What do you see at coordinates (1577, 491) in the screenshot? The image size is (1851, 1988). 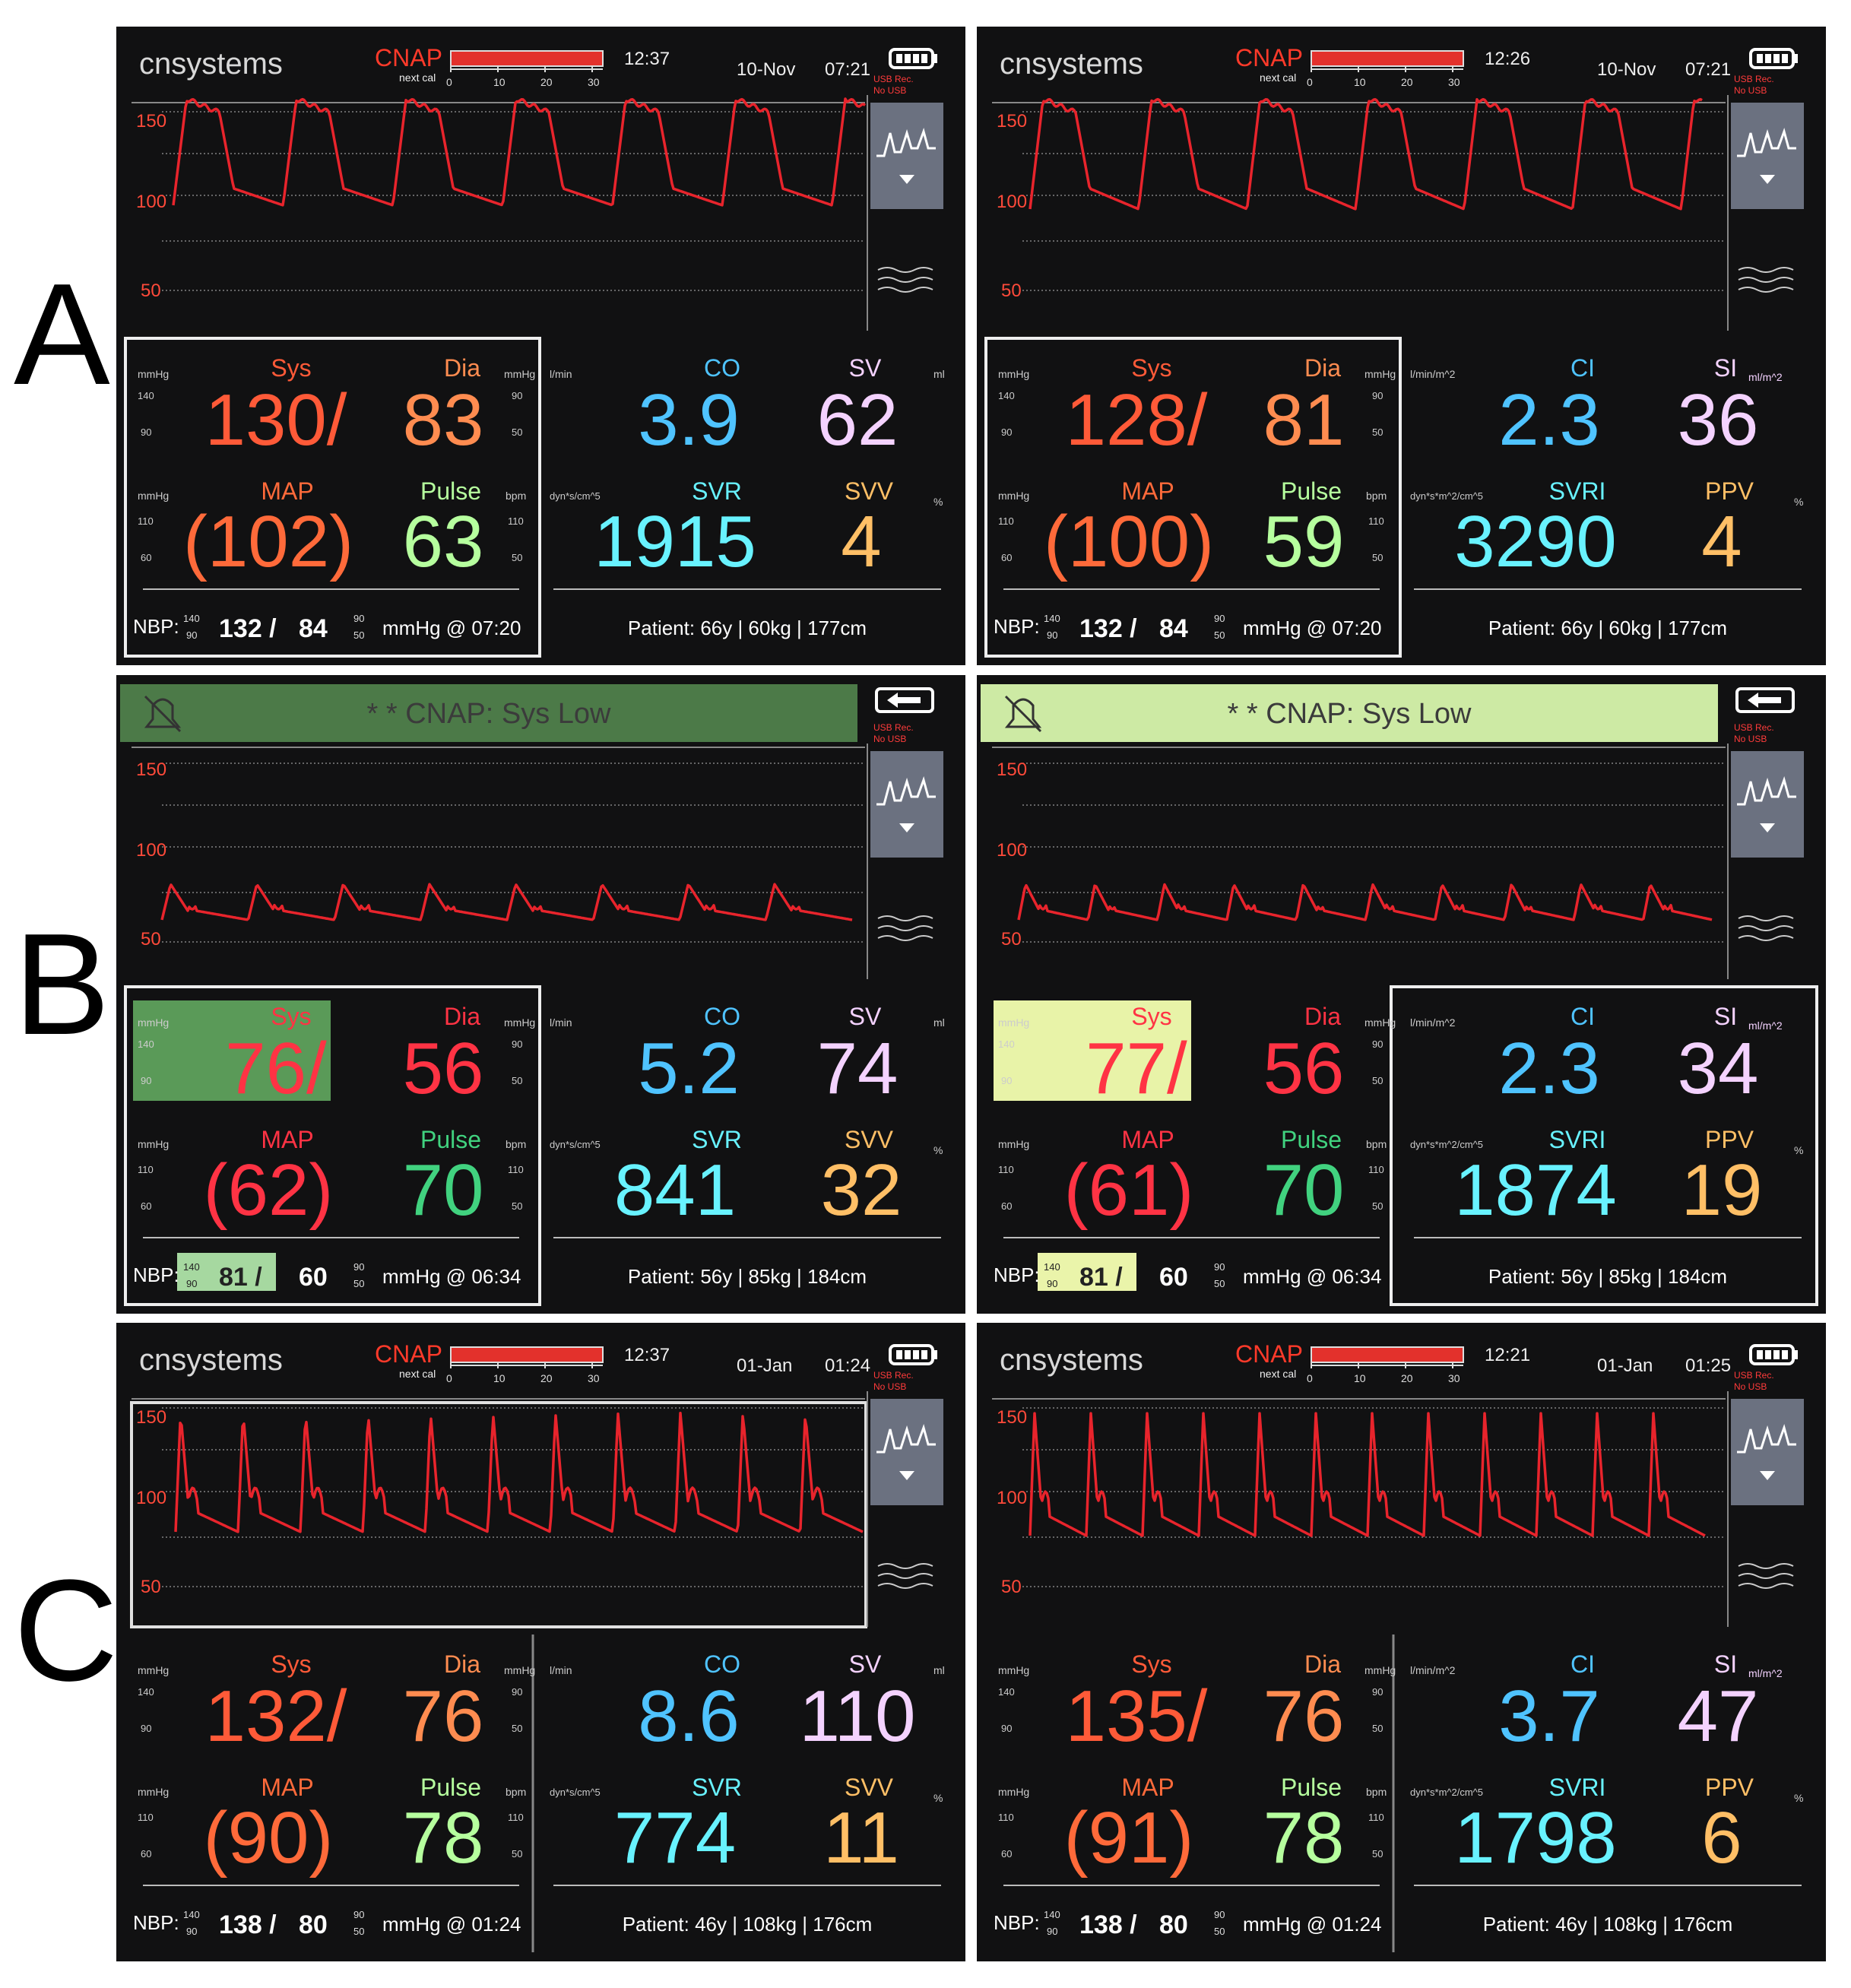 I see `param3-label: SVRI` at bounding box center [1577, 491].